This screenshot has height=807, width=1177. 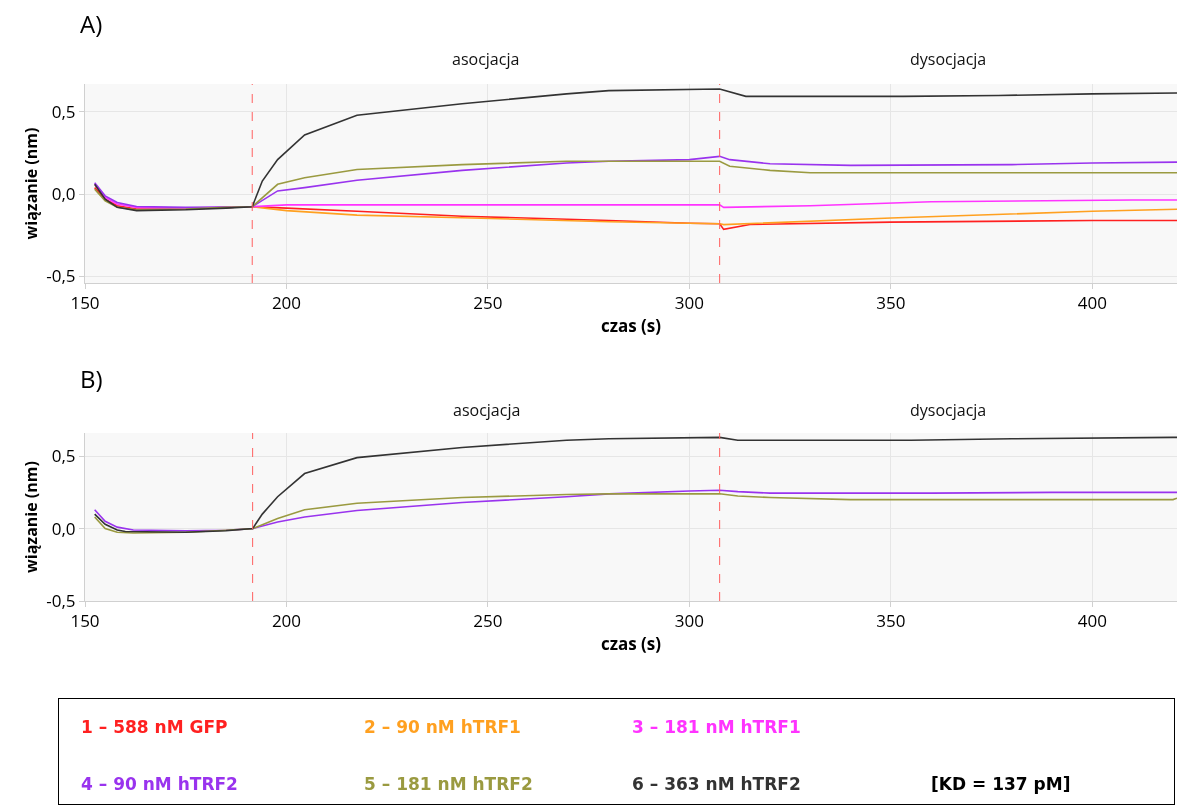 What do you see at coordinates (91, 23) in the screenshot?
I see `chart-title: A)` at bounding box center [91, 23].